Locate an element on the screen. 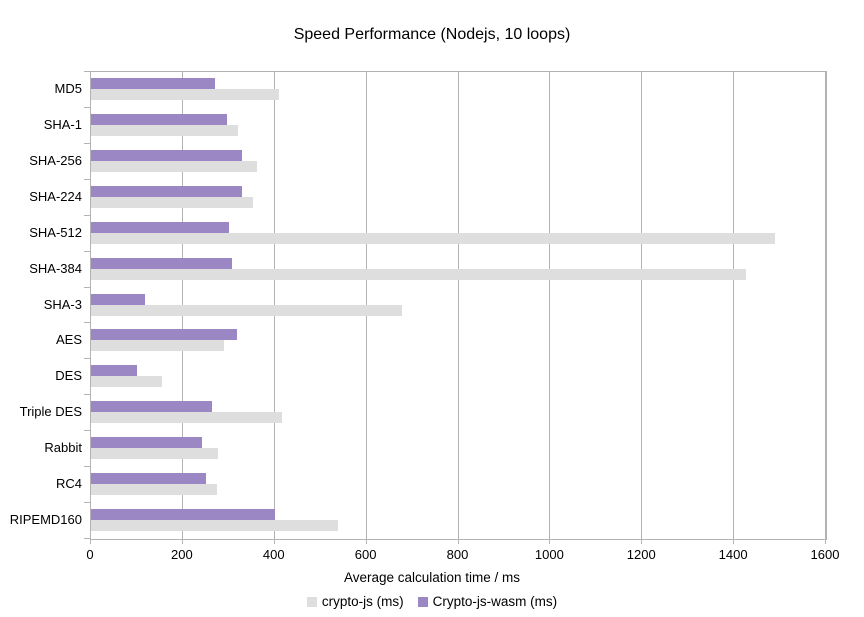 The width and height of the screenshot is (864, 617). x-axis-tick-label-1400: 1400 is located at coordinates (733, 554).